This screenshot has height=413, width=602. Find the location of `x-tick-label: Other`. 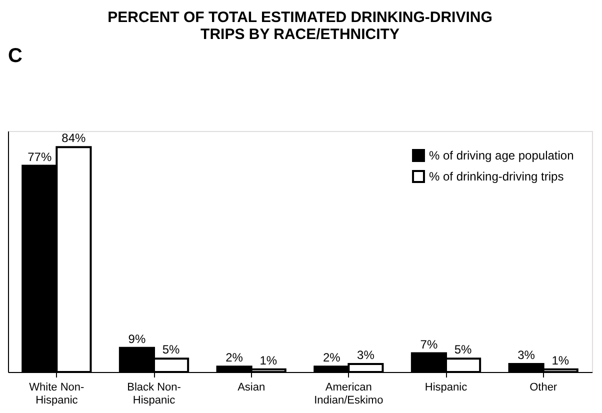

x-tick-label: Other is located at coordinates (544, 388).